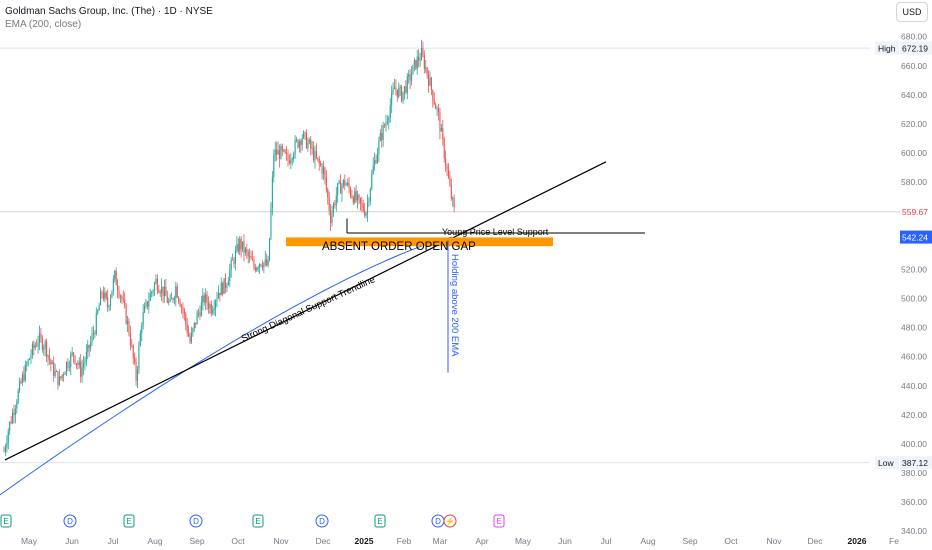 The height and width of the screenshot is (550, 932). What do you see at coordinates (914, 37) in the screenshot?
I see `y-tick-label: 680.00` at bounding box center [914, 37].